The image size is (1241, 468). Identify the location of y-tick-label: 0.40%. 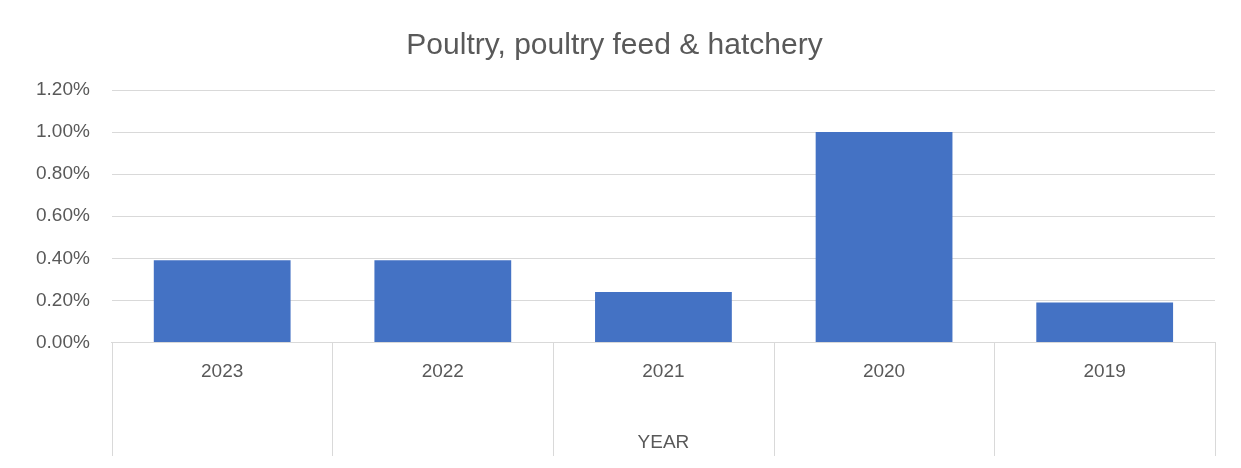
(63, 257).